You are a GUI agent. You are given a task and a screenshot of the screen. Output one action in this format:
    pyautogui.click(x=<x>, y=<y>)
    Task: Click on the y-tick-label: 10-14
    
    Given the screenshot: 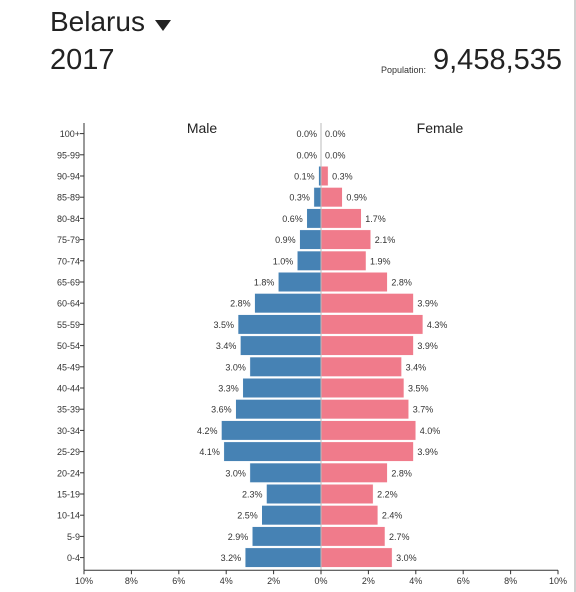 What is the action you would take?
    pyautogui.click(x=68, y=516)
    